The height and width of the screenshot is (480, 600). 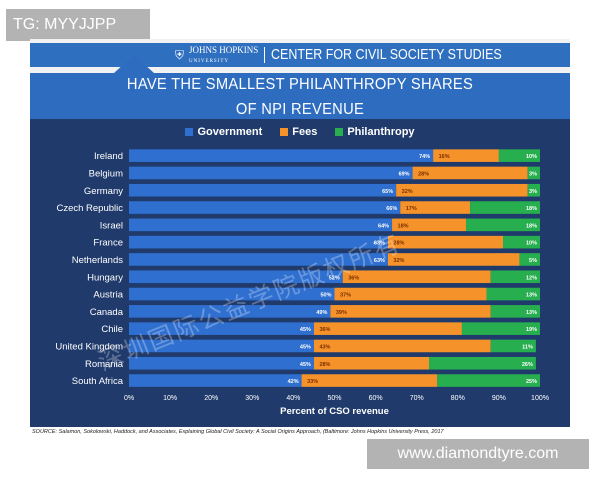 I want to click on x-tick-label: 80%, so click(x=458, y=398).